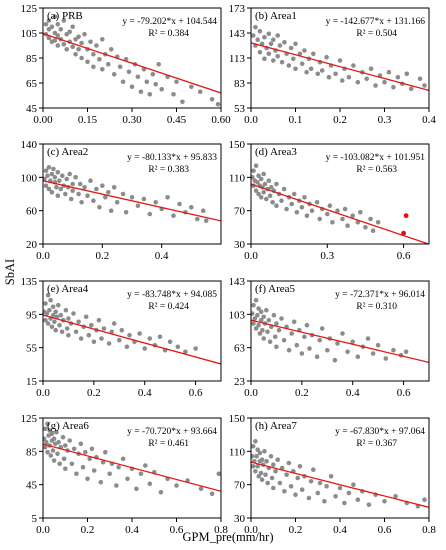 Image resolution: width=446 pixels, height=550 pixels. I want to click on y-tick-label: 60, so click(32, 212).